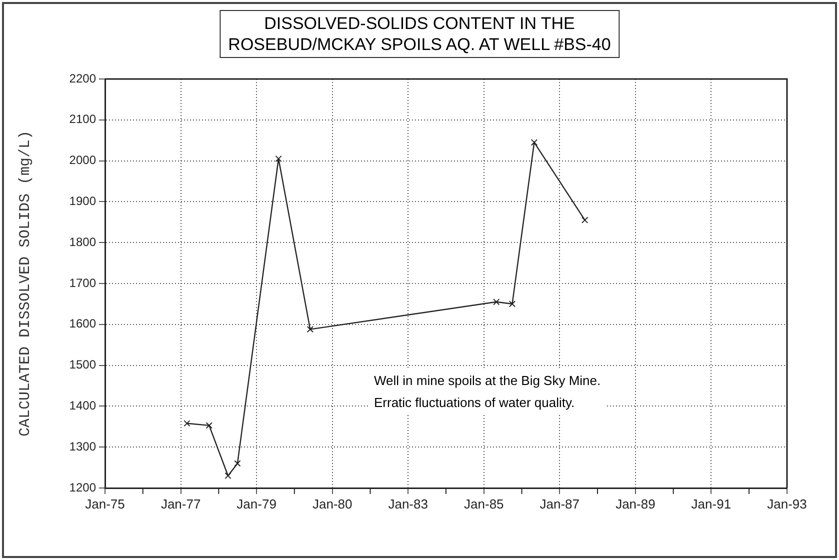 The image size is (839, 560). What do you see at coordinates (487, 392) in the screenshot?
I see `annotation: Well in mine spoils at the Big Sky Mine. Erratic fluctuations of water quality.` at bounding box center [487, 392].